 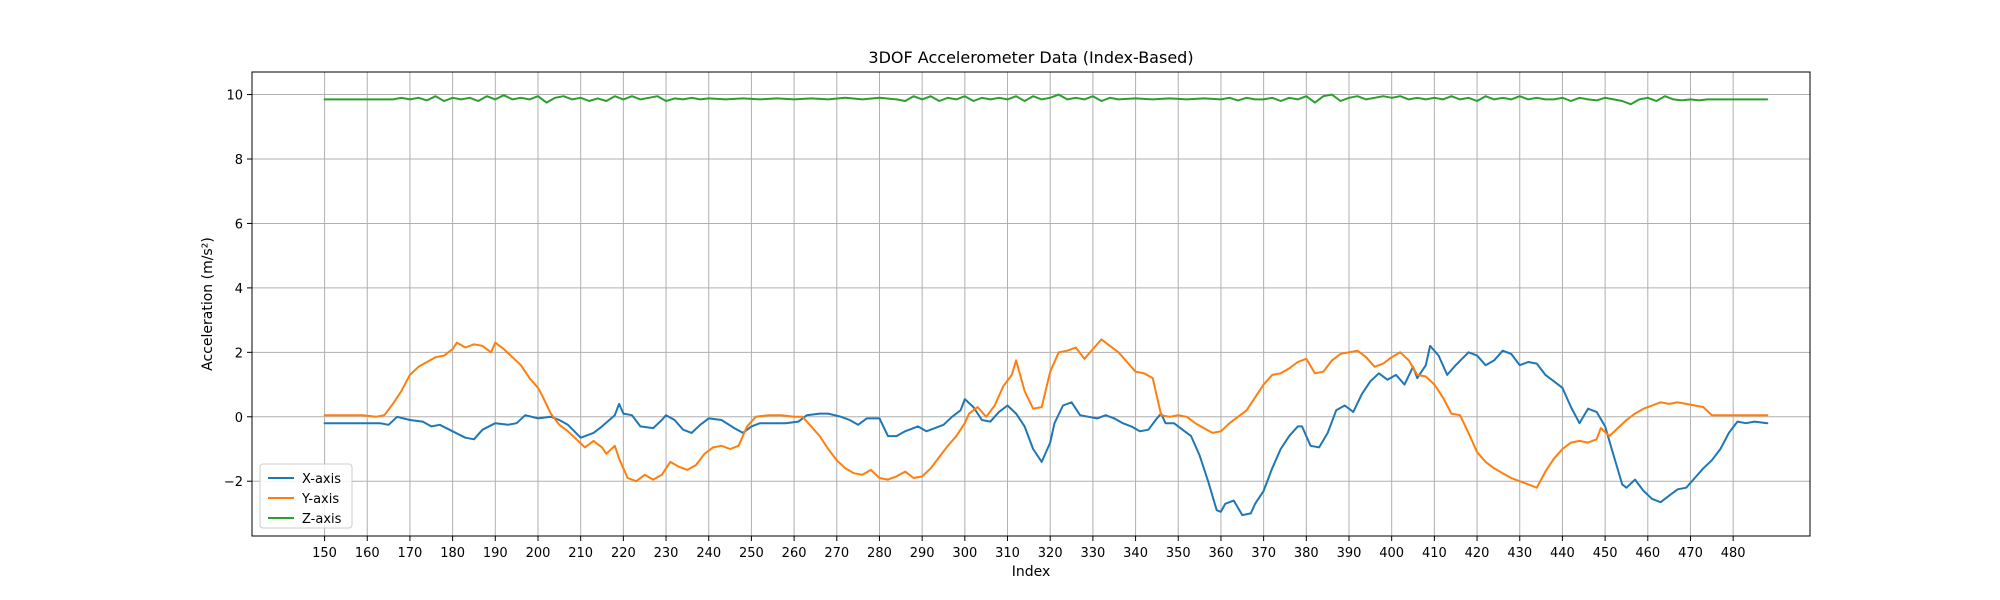 What do you see at coordinates (1050, 553) in the screenshot?
I see `x-tick-label: 320` at bounding box center [1050, 553].